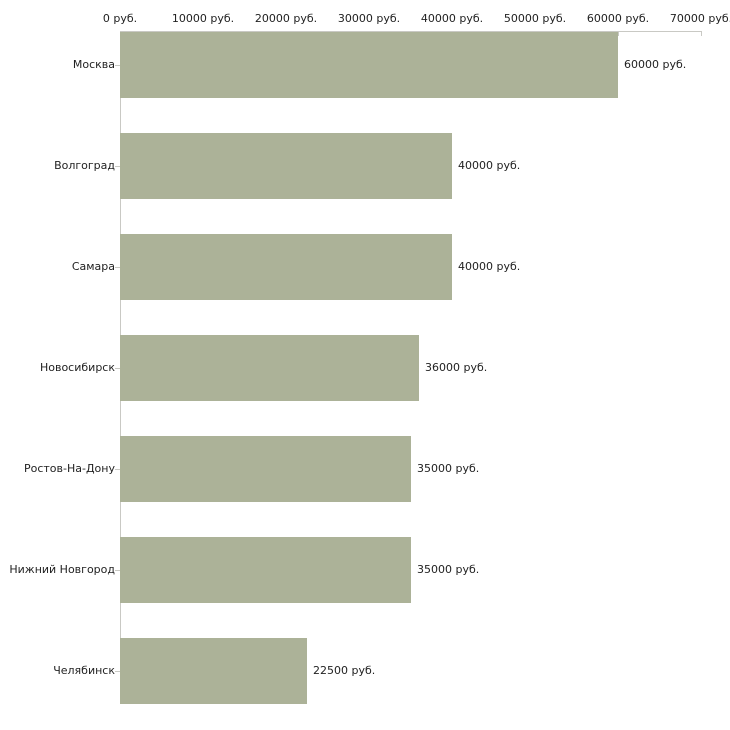 The height and width of the screenshot is (730, 730). I want to click on category-label: Челябинск, so click(84, 670).